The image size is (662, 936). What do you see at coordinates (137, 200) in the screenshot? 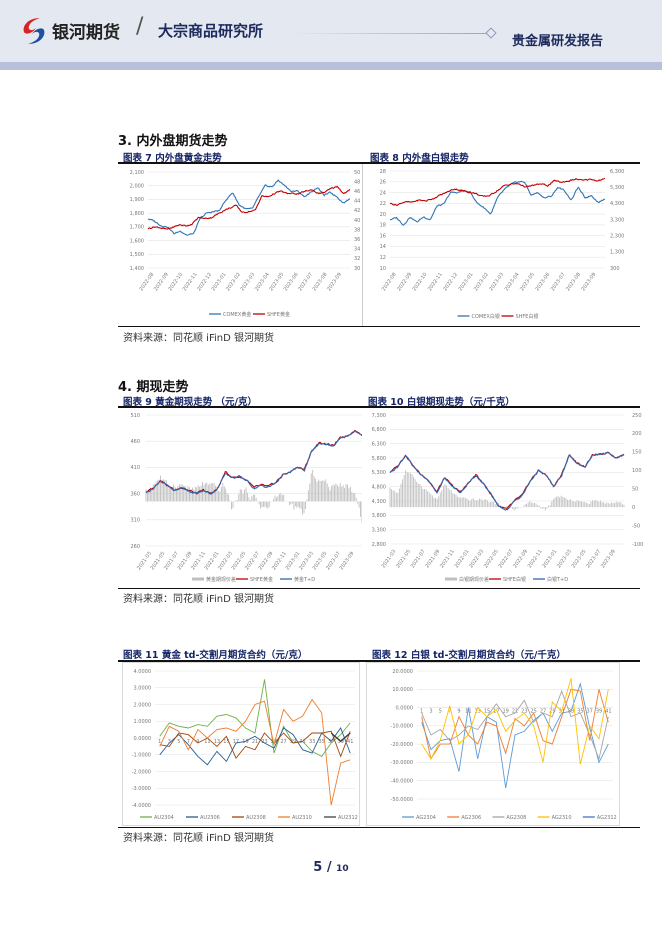
I see `y-tick-label: 1,900` at bounding box center [137, 200].